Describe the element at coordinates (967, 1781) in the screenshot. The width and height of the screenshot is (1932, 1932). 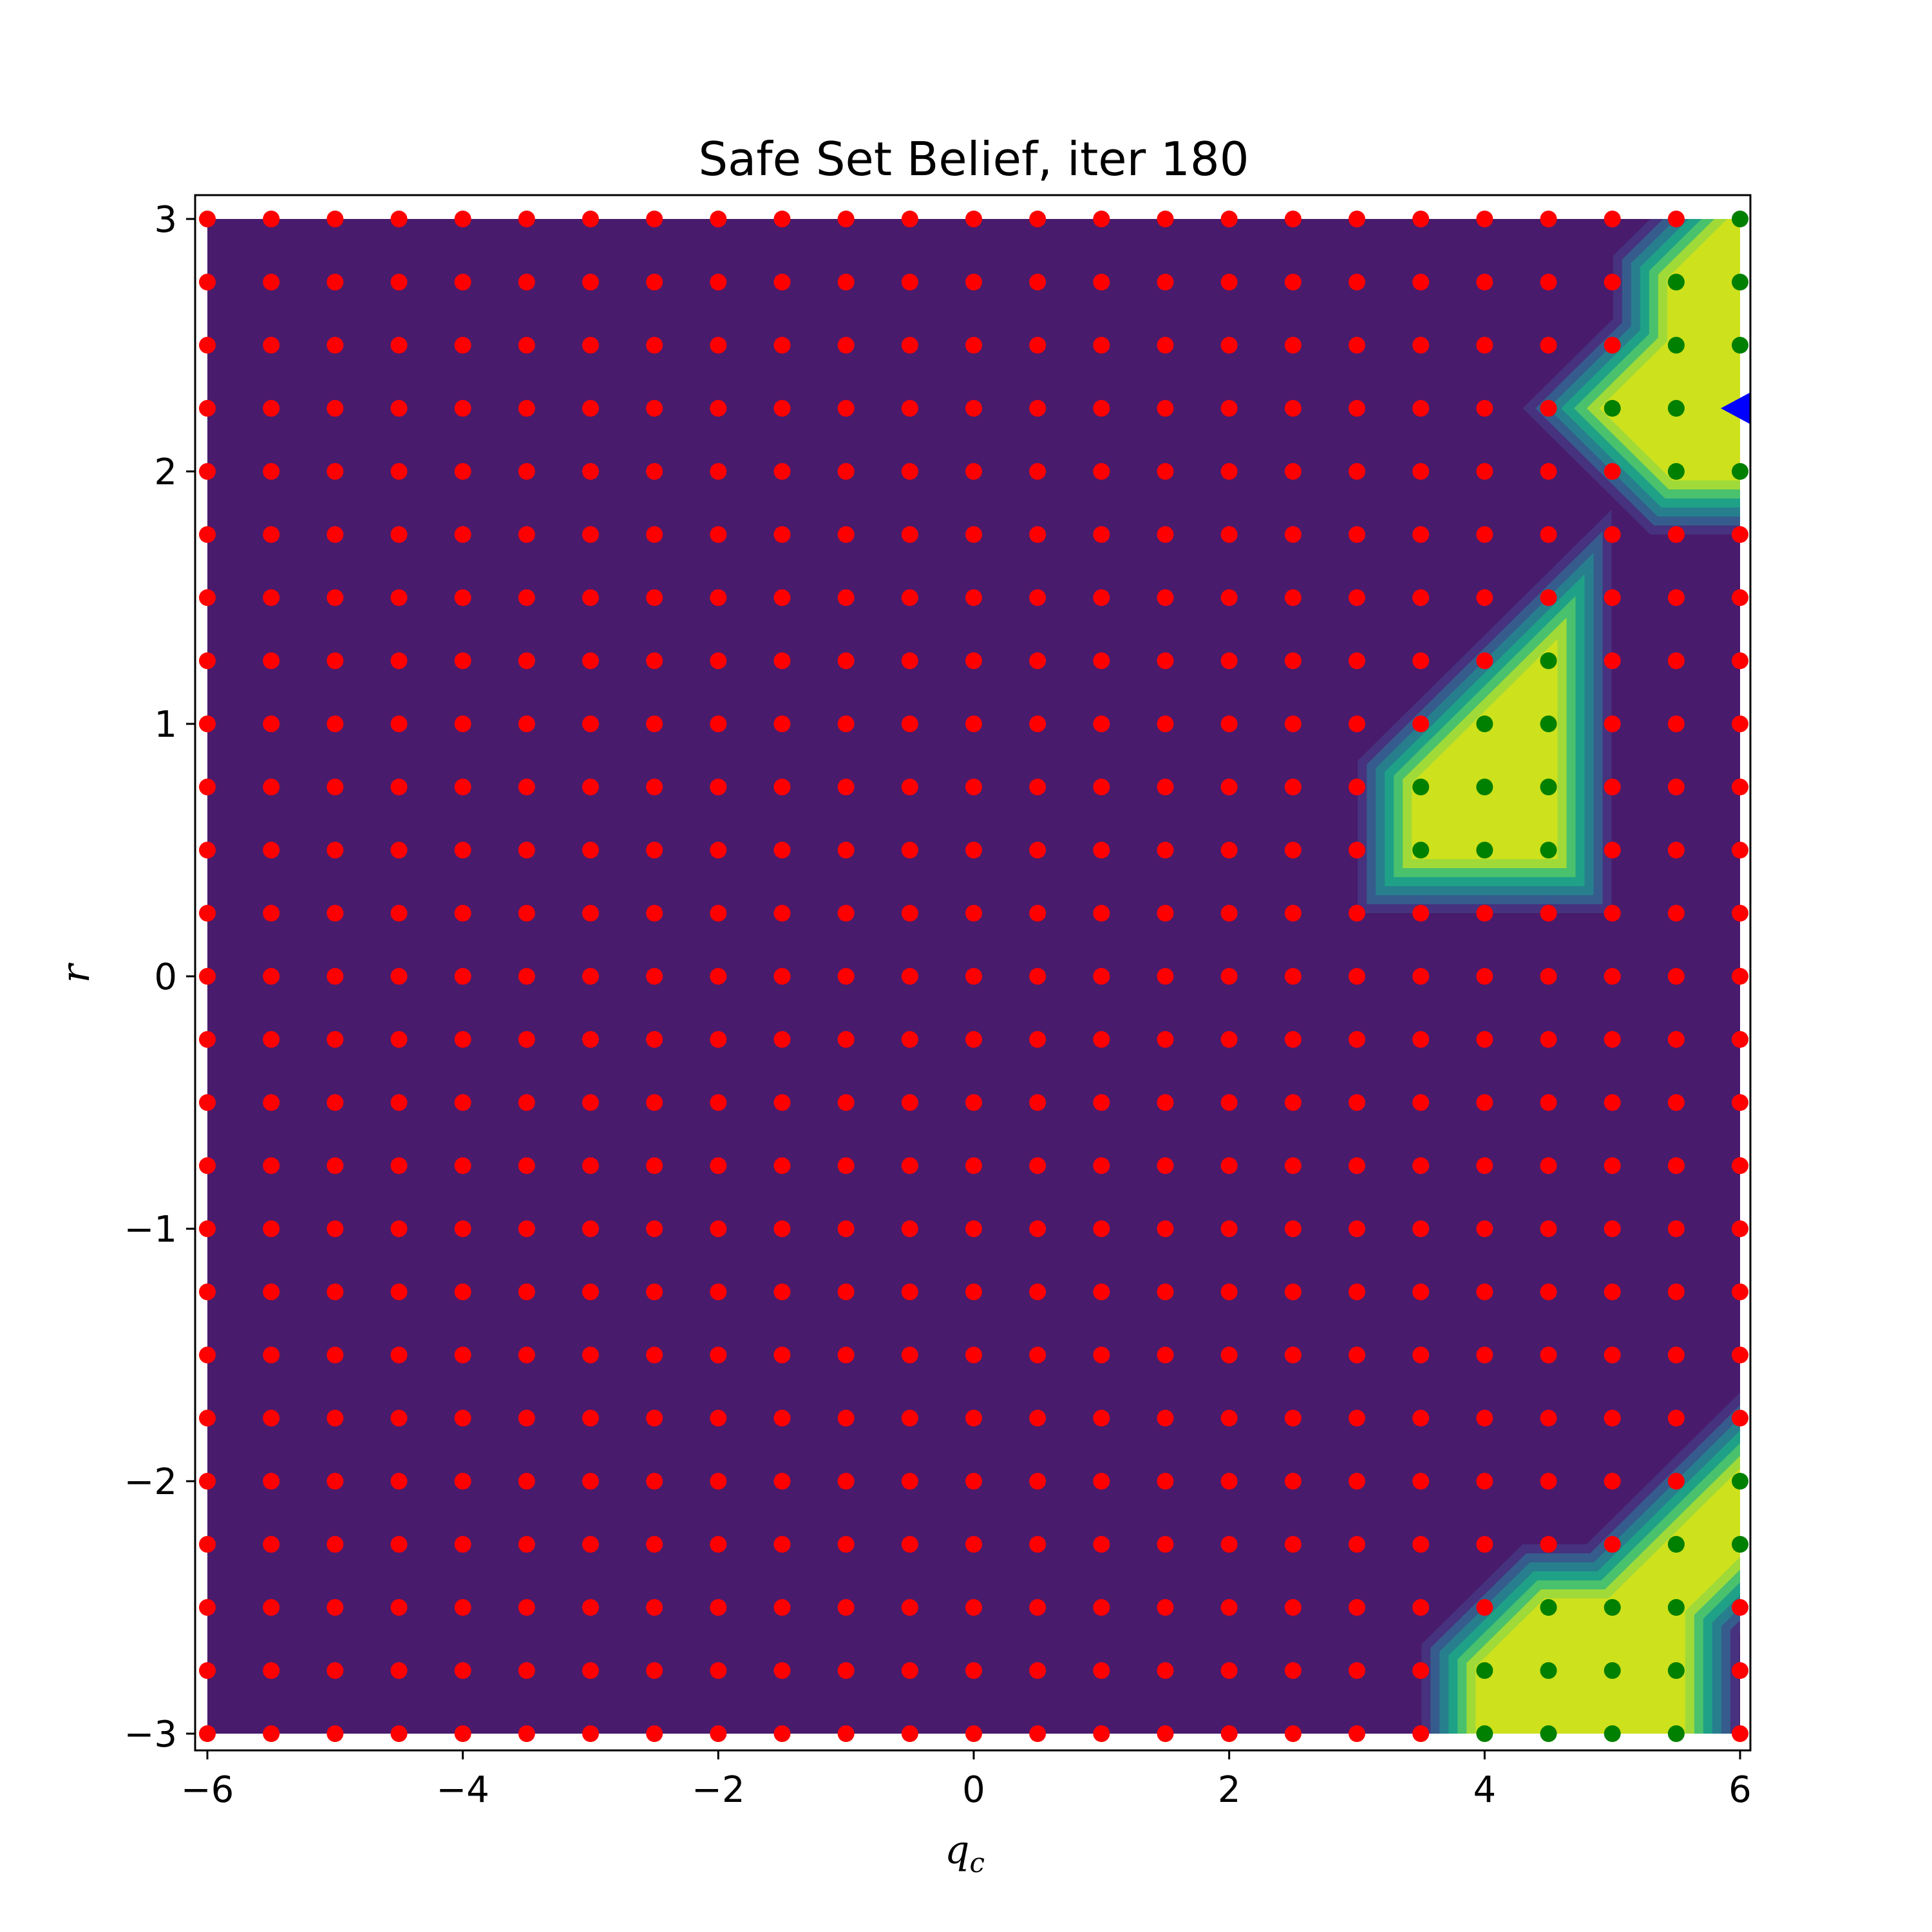
I see `x-axis-ticks: −6 −4 −2 0 2 4 6` at that location.